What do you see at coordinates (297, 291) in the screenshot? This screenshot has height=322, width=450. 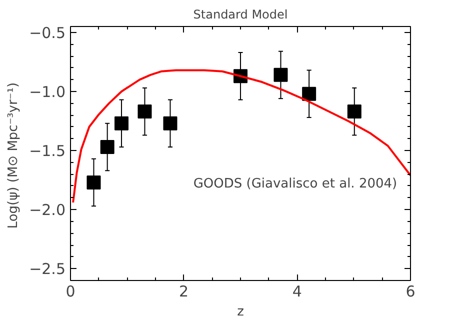 I see `x-tick-label: 4` at bounding box center [297, 291].